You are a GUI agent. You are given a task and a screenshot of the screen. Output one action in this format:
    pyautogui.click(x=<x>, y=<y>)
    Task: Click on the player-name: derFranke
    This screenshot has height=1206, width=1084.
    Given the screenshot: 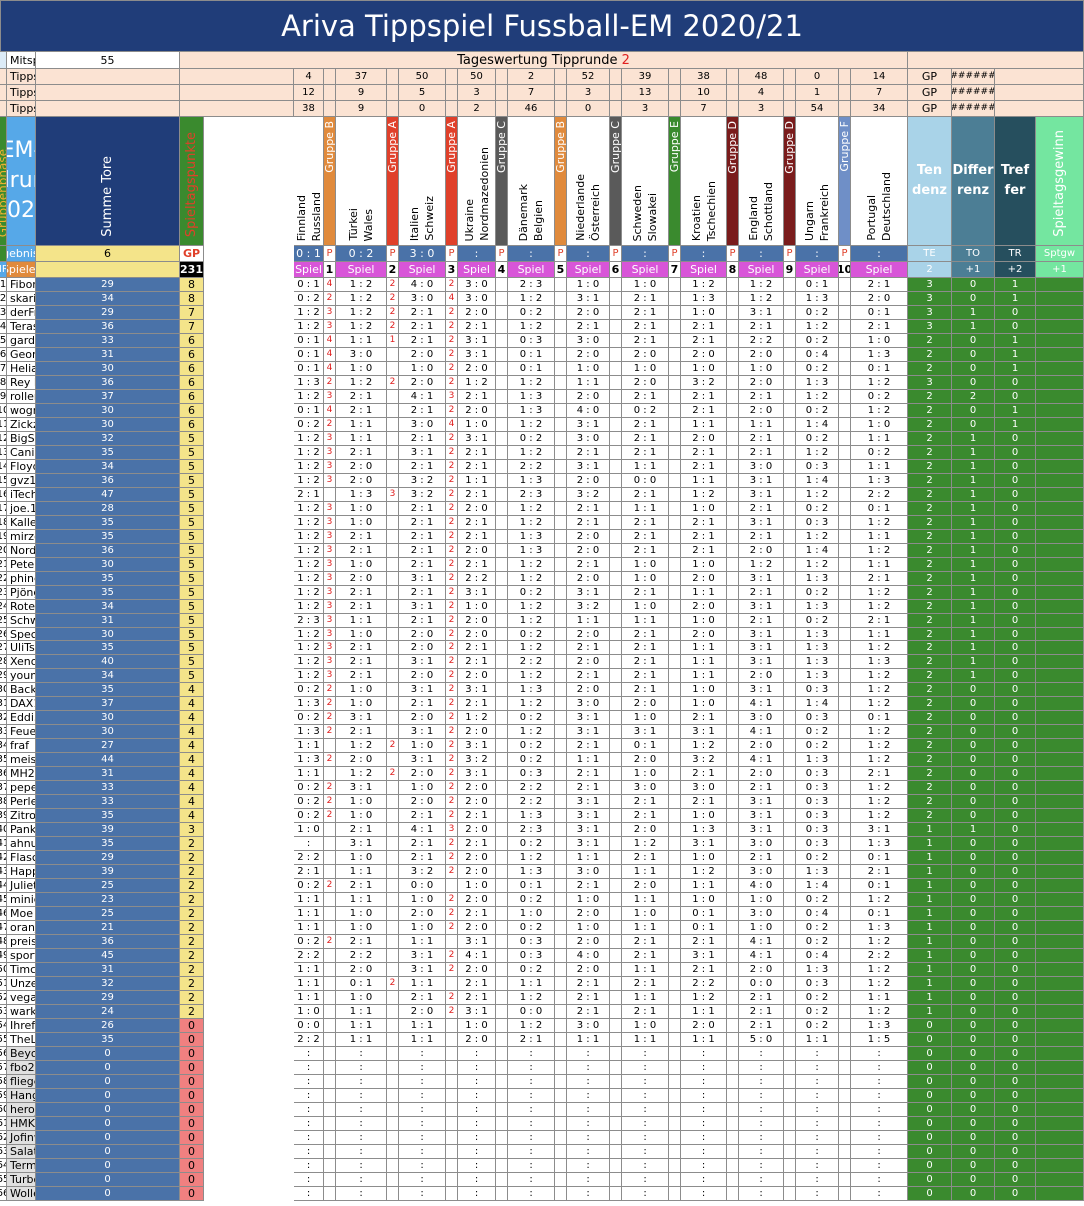 What is the action you would take?
    pyautogui.click(x=21, y=313)
    